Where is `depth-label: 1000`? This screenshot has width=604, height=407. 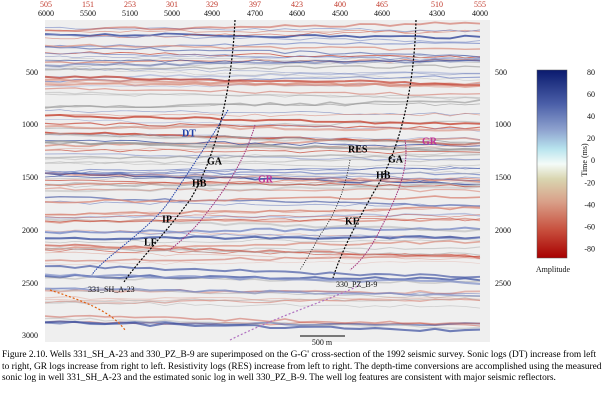
depth-label: 1000 is located at coordinates (30, 124).